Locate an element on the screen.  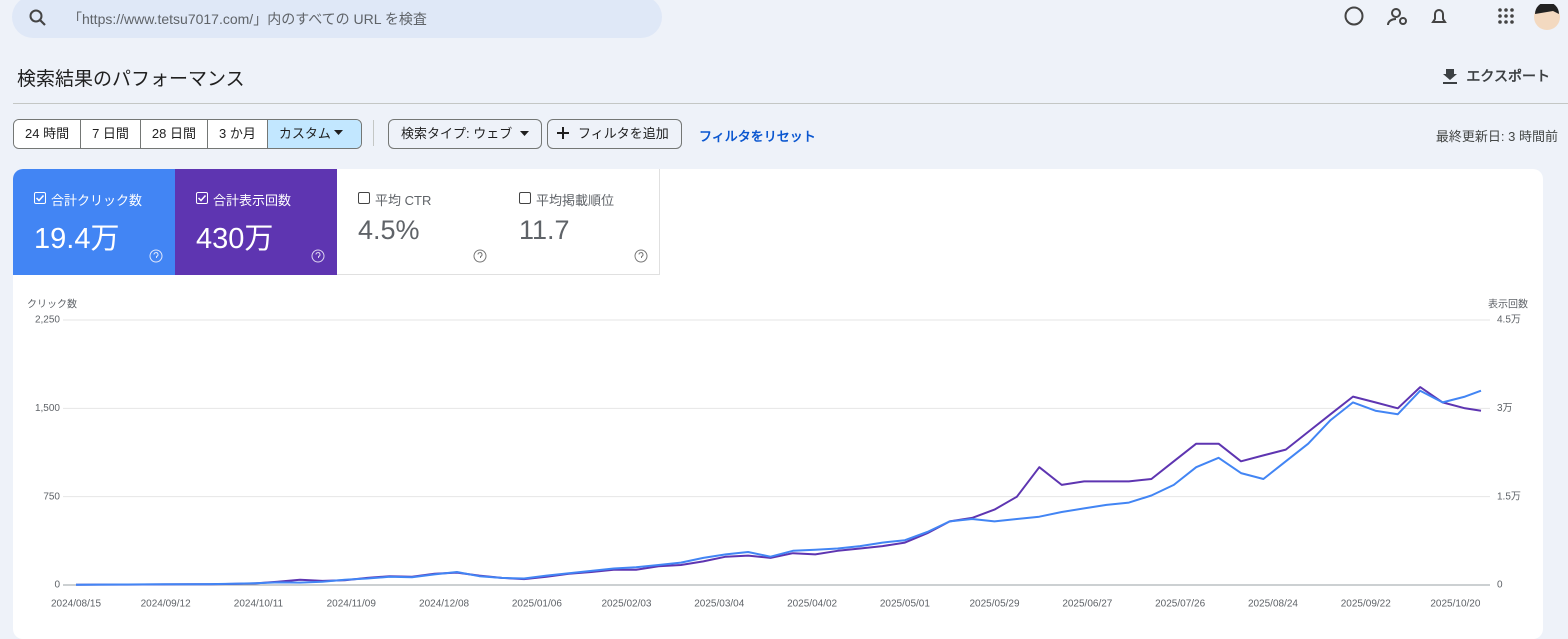
y-tick-label: 0 is located at coordinates (57, 585).